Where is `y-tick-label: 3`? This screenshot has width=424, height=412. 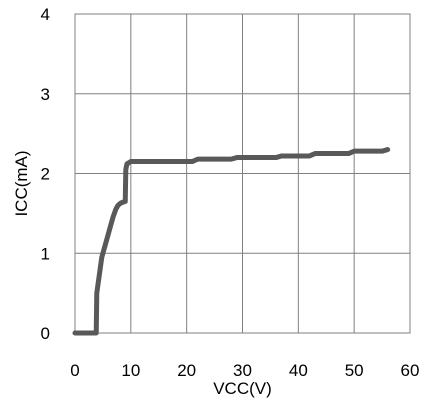 y-tick-label: 3 is located at coordinates (45, 94).